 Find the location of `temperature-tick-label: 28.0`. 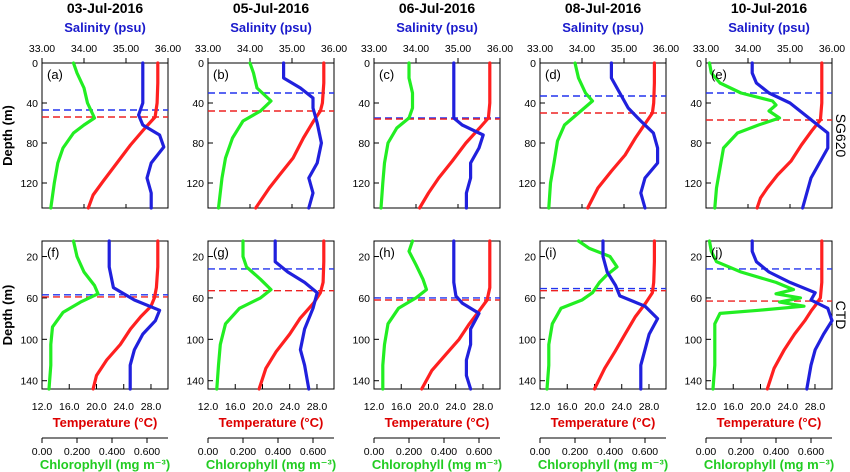

temperature-tick-label: 28.0 is located at coordinates (649, 407).